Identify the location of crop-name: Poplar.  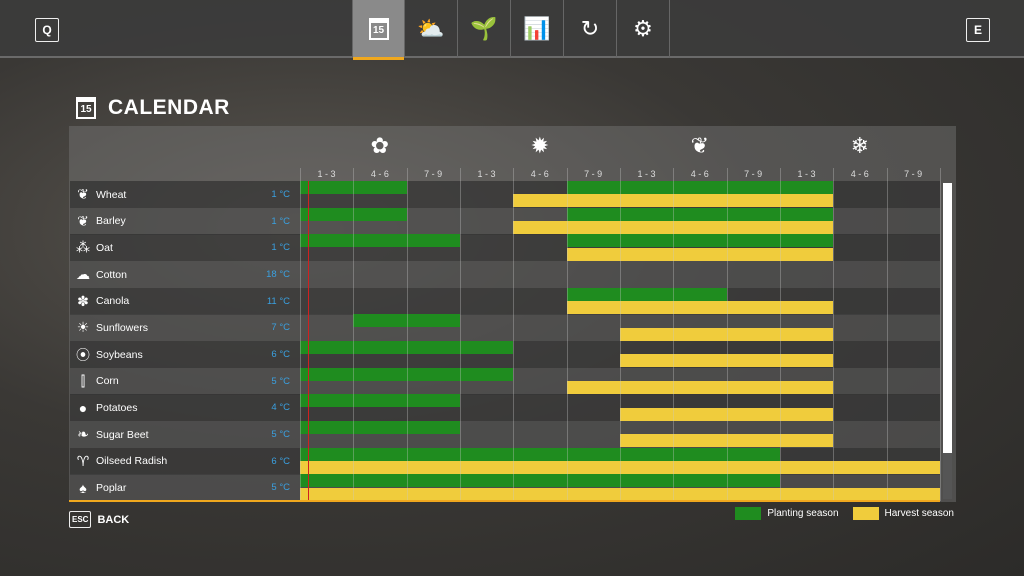
(111, 487).